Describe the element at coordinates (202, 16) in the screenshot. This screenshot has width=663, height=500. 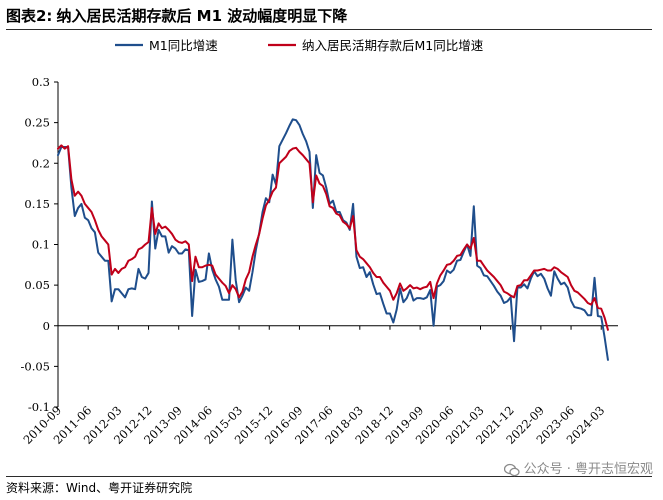
I see `figure-title-text: 纳入居民活期存款后 M1 波动幅度明显下降` at that location.